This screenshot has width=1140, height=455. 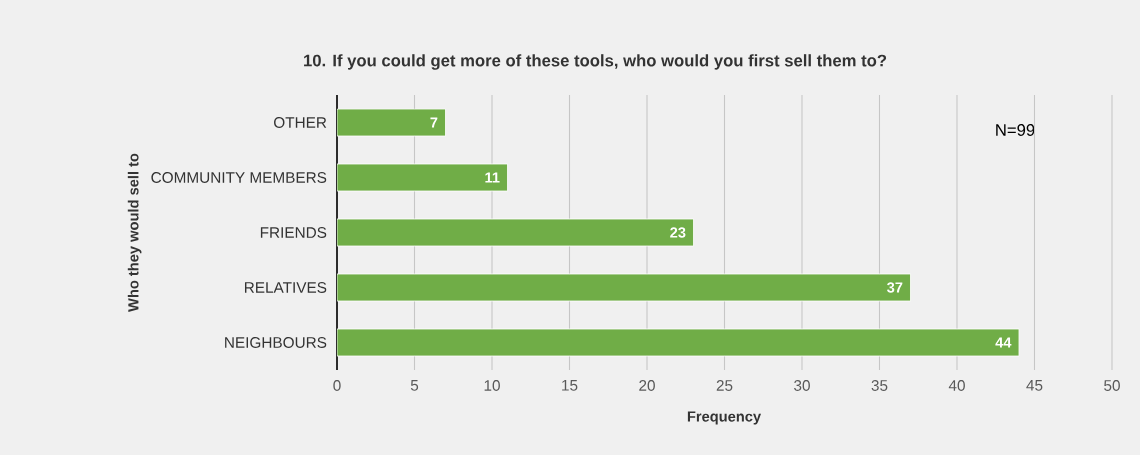 I want to click on x-tick-label: 5, so click(x=414, y=385).